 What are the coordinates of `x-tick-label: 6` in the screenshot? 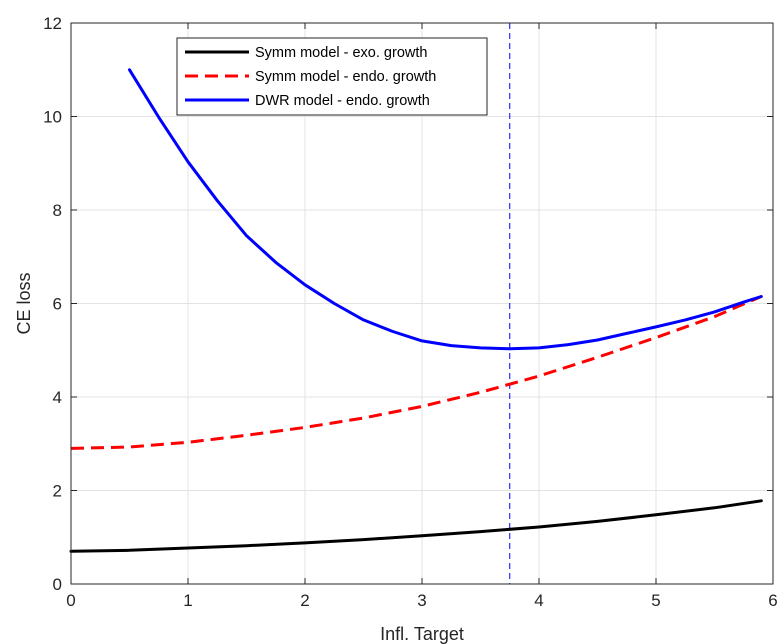 It's located at (772, 600).